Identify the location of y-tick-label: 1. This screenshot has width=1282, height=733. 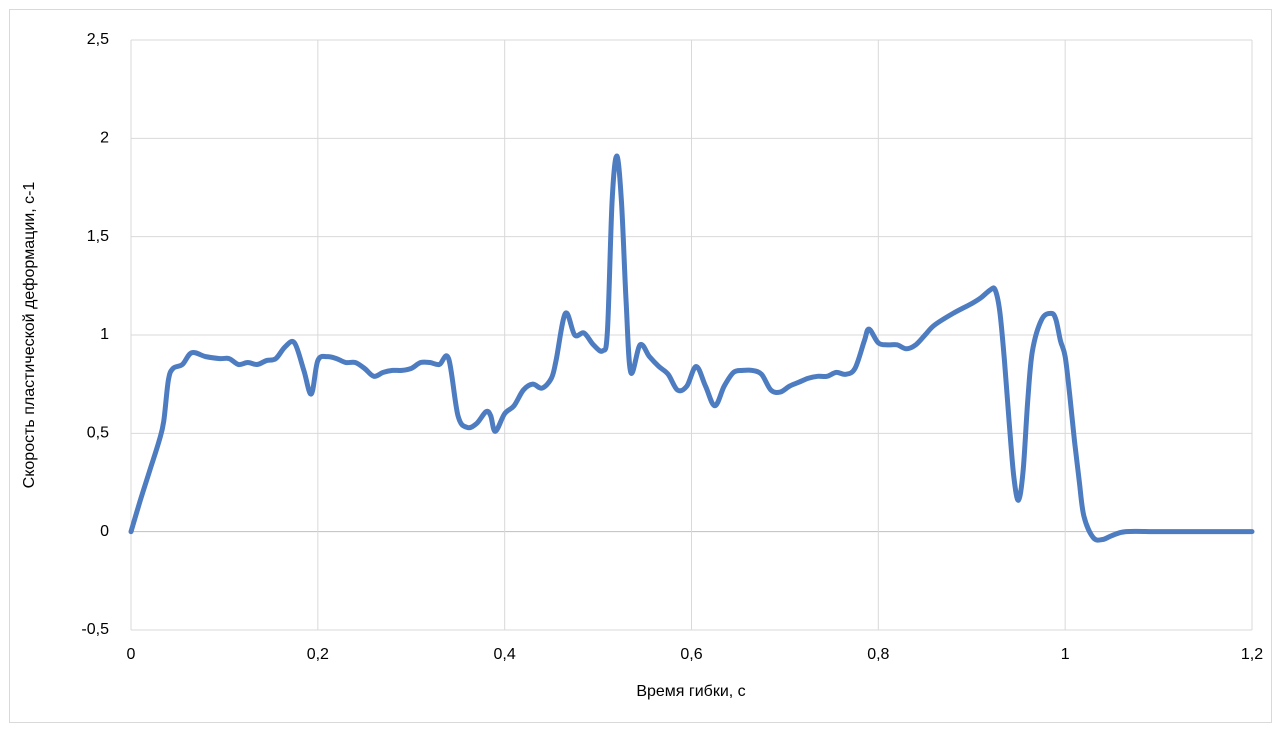
(104, 334).